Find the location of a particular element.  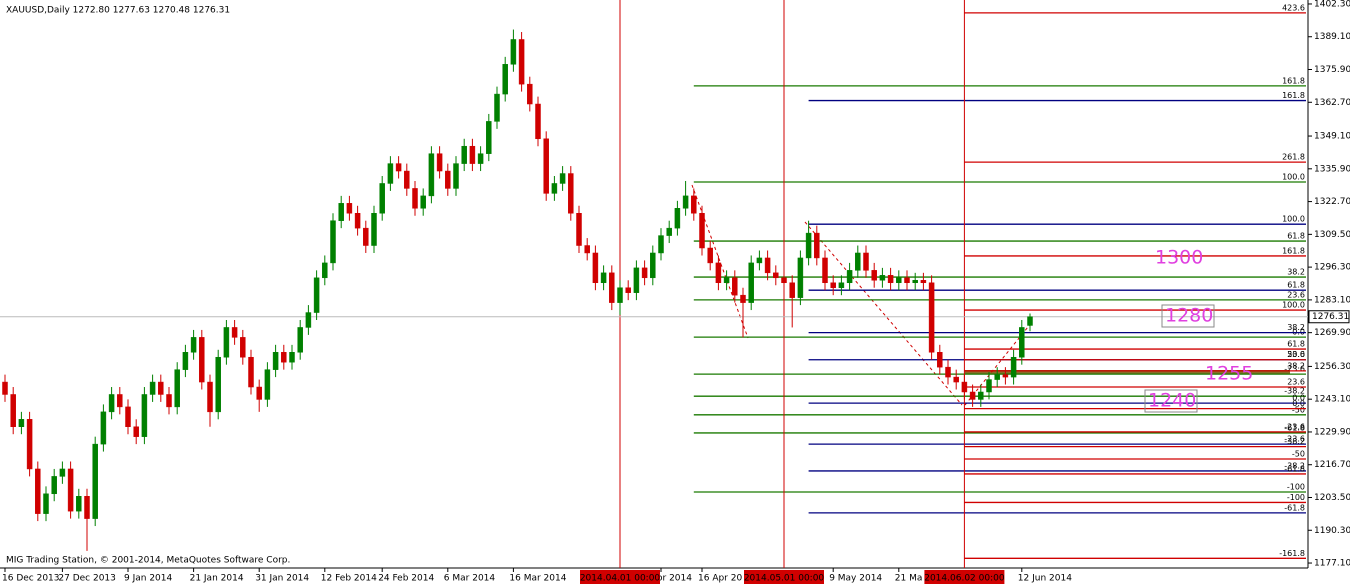

fib-label: -100 is located at coordinates (1296, 487).